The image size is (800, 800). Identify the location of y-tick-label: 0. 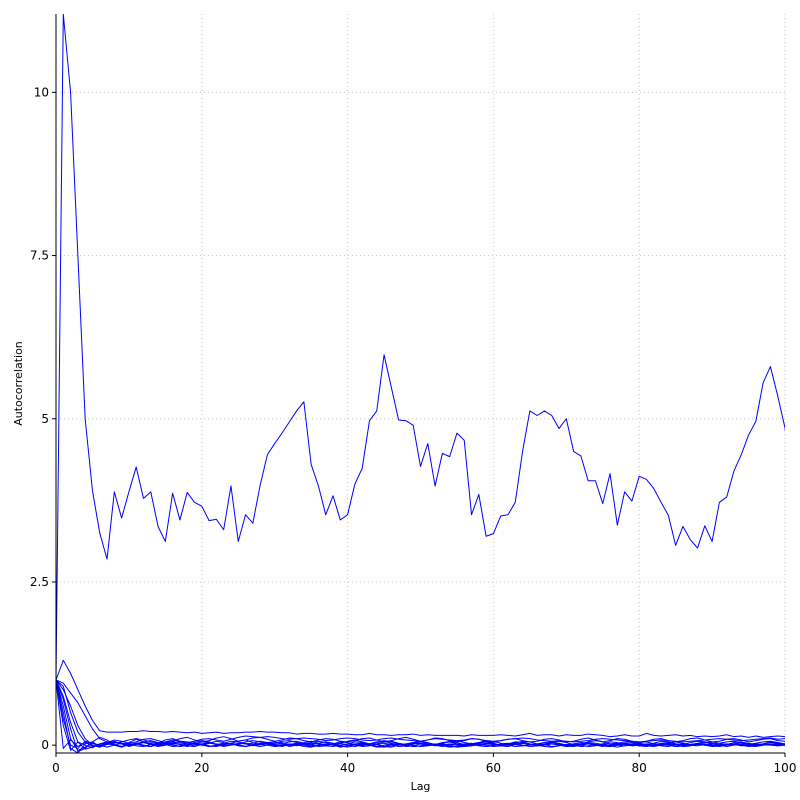
(45, 745).